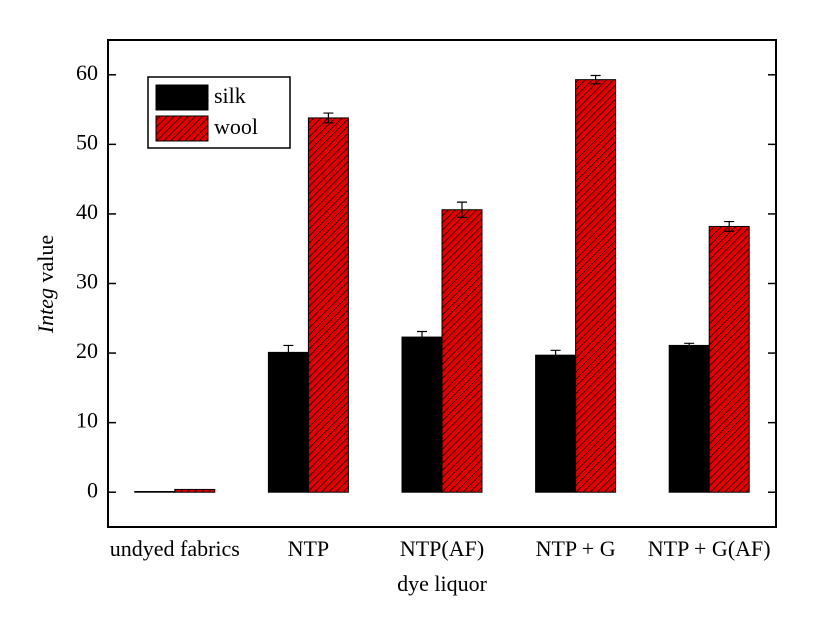  I want to click on y-axis-label-italic: Integ, so click(45, 311).